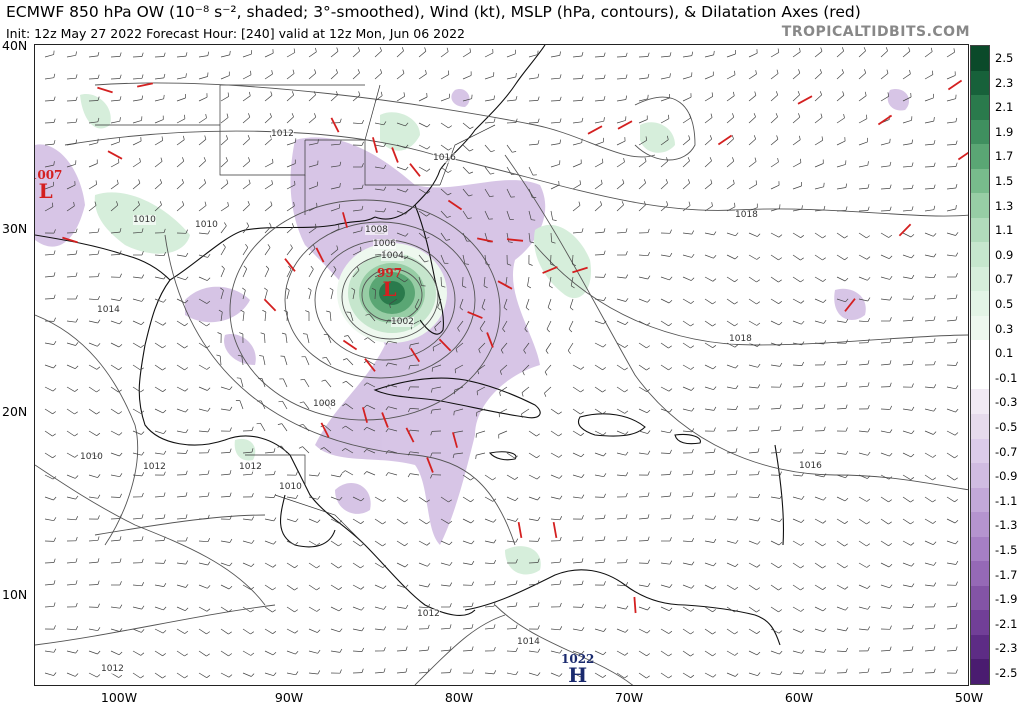 The height and width of the screenshot is (706, 1024). Describe the element at coordinates (980, 303) in the screenshot. I see `colorbar-swatch` at that location.